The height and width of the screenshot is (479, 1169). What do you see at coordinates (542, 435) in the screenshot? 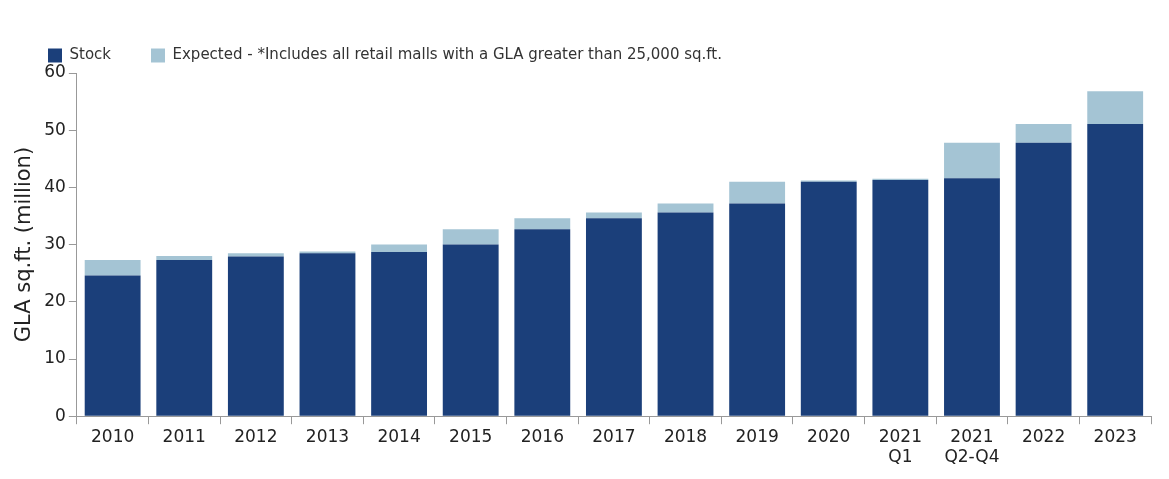
I see `x-tick-label: 2016` at bounding box center [542, 435].